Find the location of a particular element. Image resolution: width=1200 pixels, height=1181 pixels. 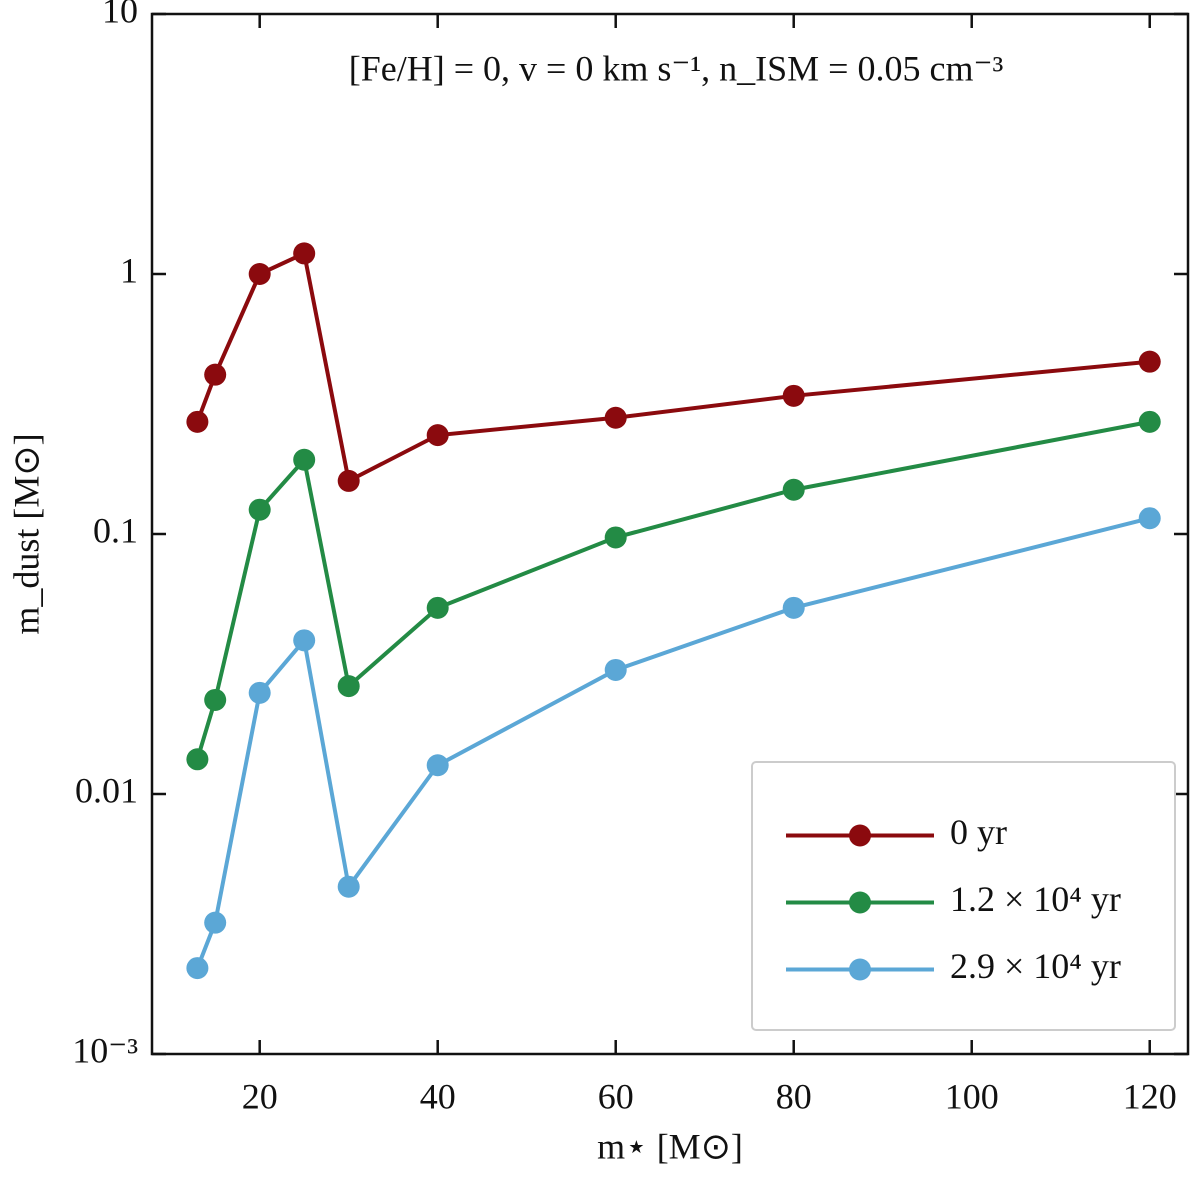

legend-label: 2.9 × 10⁴ yr is located at coordinates (1035, 966).